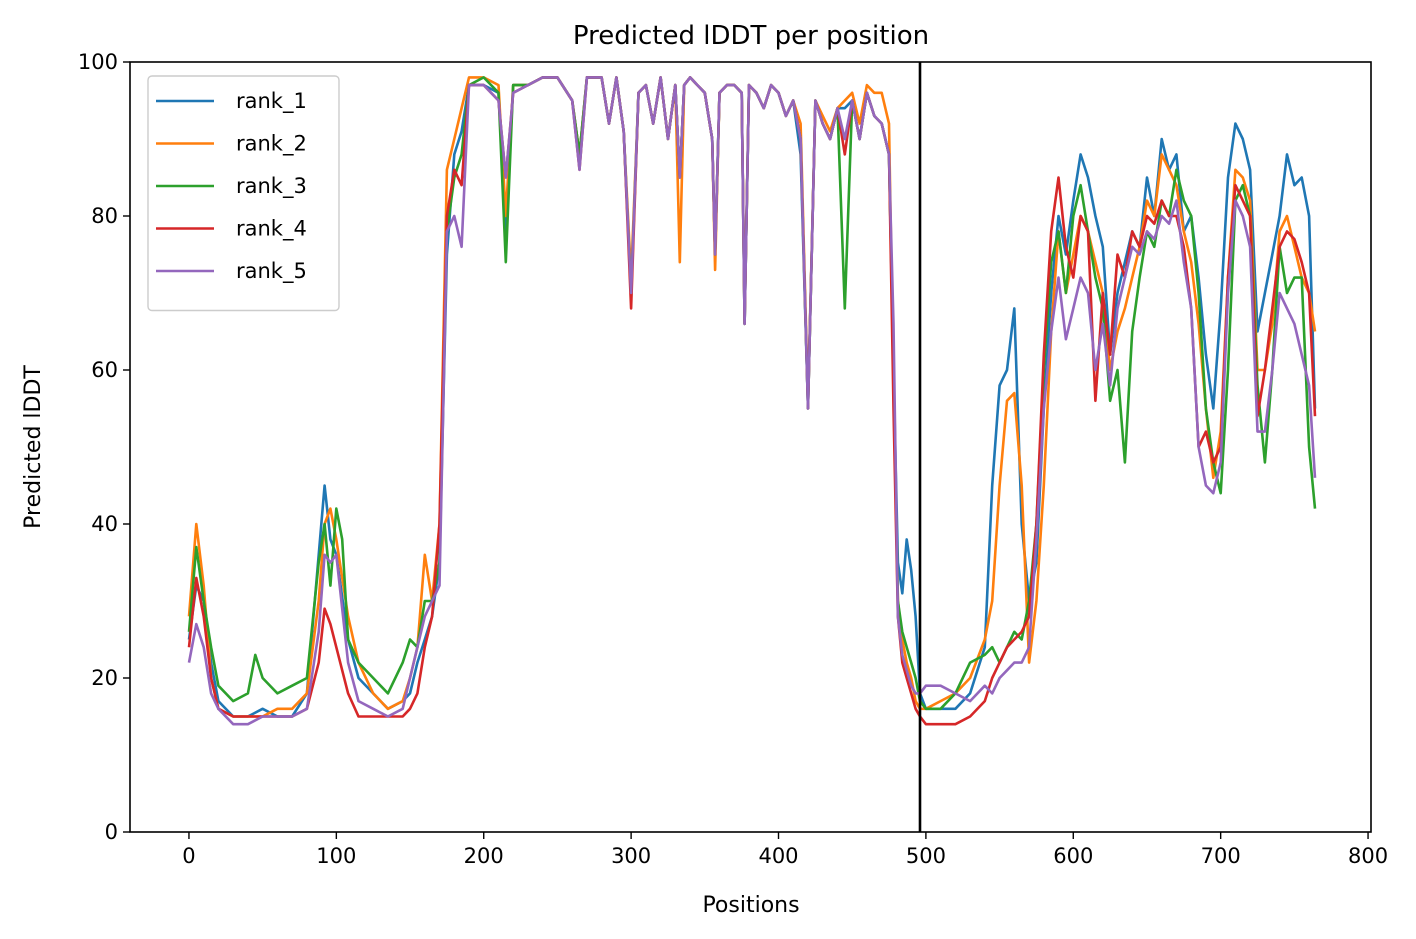  What do you see at coordinates (631, 856) in the screenshot?
I see `x-tick-label: 300` at bounding box center [631, 856].